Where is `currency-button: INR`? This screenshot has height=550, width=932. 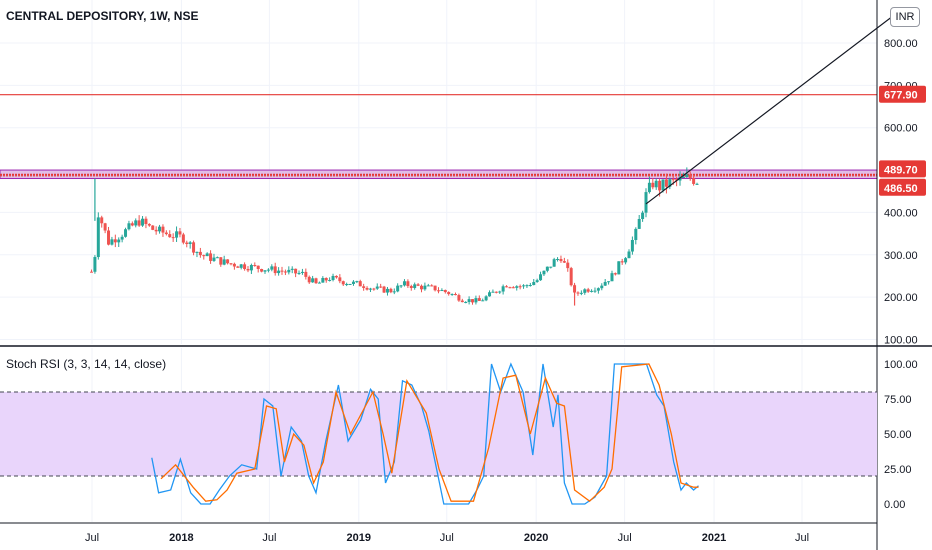
currency-button: INR is located at coordinates (905, 17).